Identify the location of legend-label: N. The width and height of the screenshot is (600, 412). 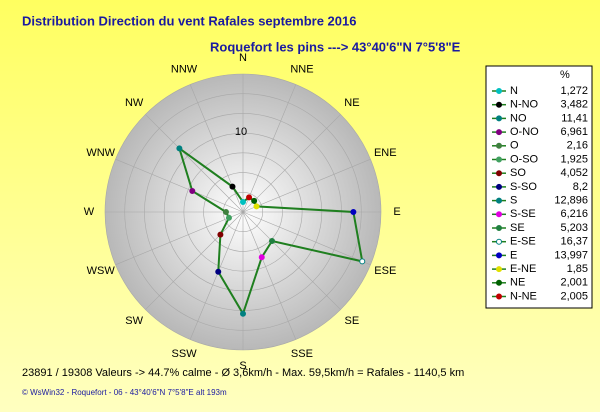
(514, 91).